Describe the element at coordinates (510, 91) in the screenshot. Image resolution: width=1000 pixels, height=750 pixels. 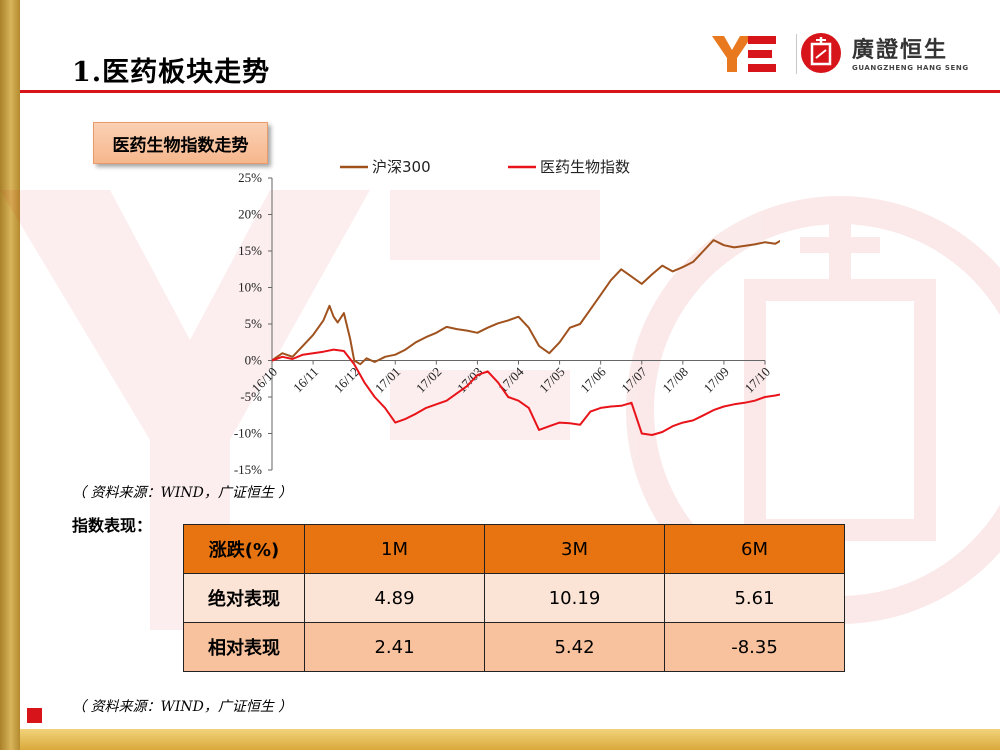
I see `title-underline` at that location.